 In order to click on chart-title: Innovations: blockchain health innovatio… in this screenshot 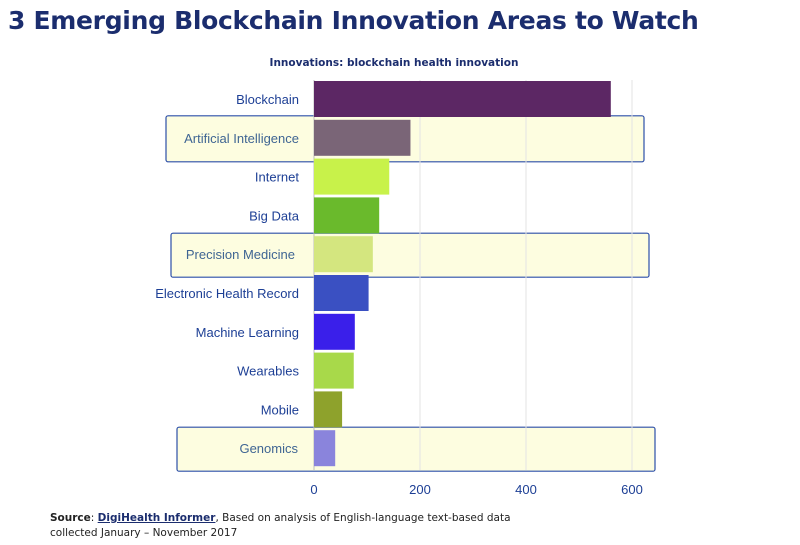, I will do `click(394, 63)`.